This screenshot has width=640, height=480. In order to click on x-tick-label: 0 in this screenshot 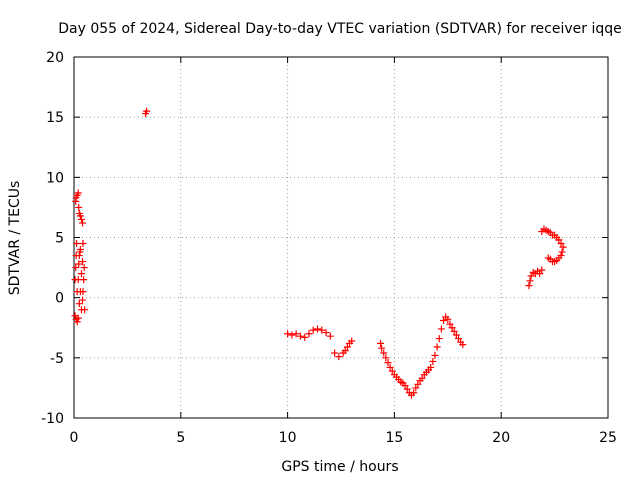, I will do `click(74, 438)`.